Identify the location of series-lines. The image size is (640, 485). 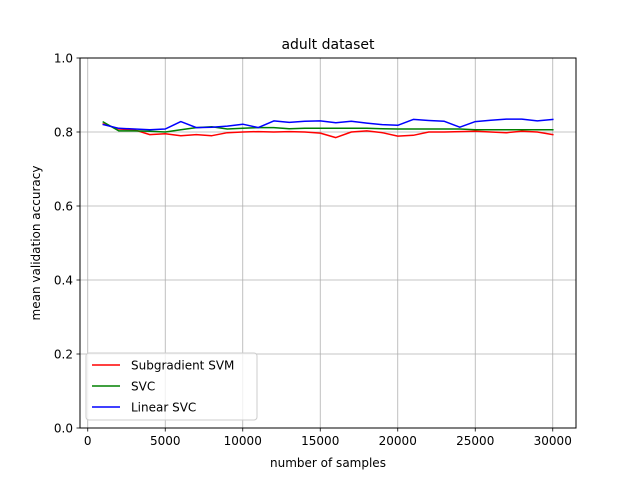
(328, 128).